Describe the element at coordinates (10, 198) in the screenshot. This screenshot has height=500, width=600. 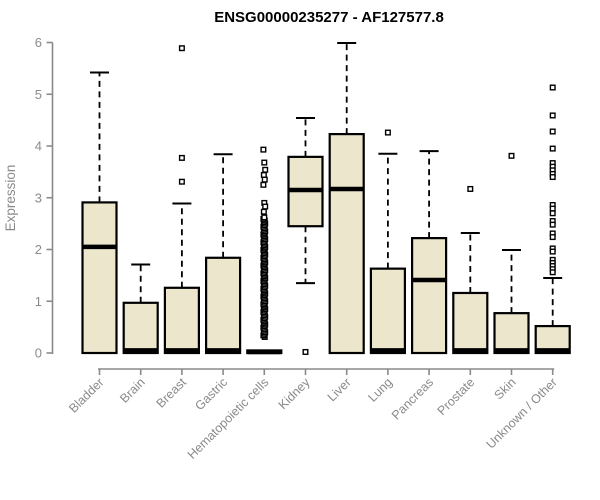
I see `y-axis-label: Expression` at that location.